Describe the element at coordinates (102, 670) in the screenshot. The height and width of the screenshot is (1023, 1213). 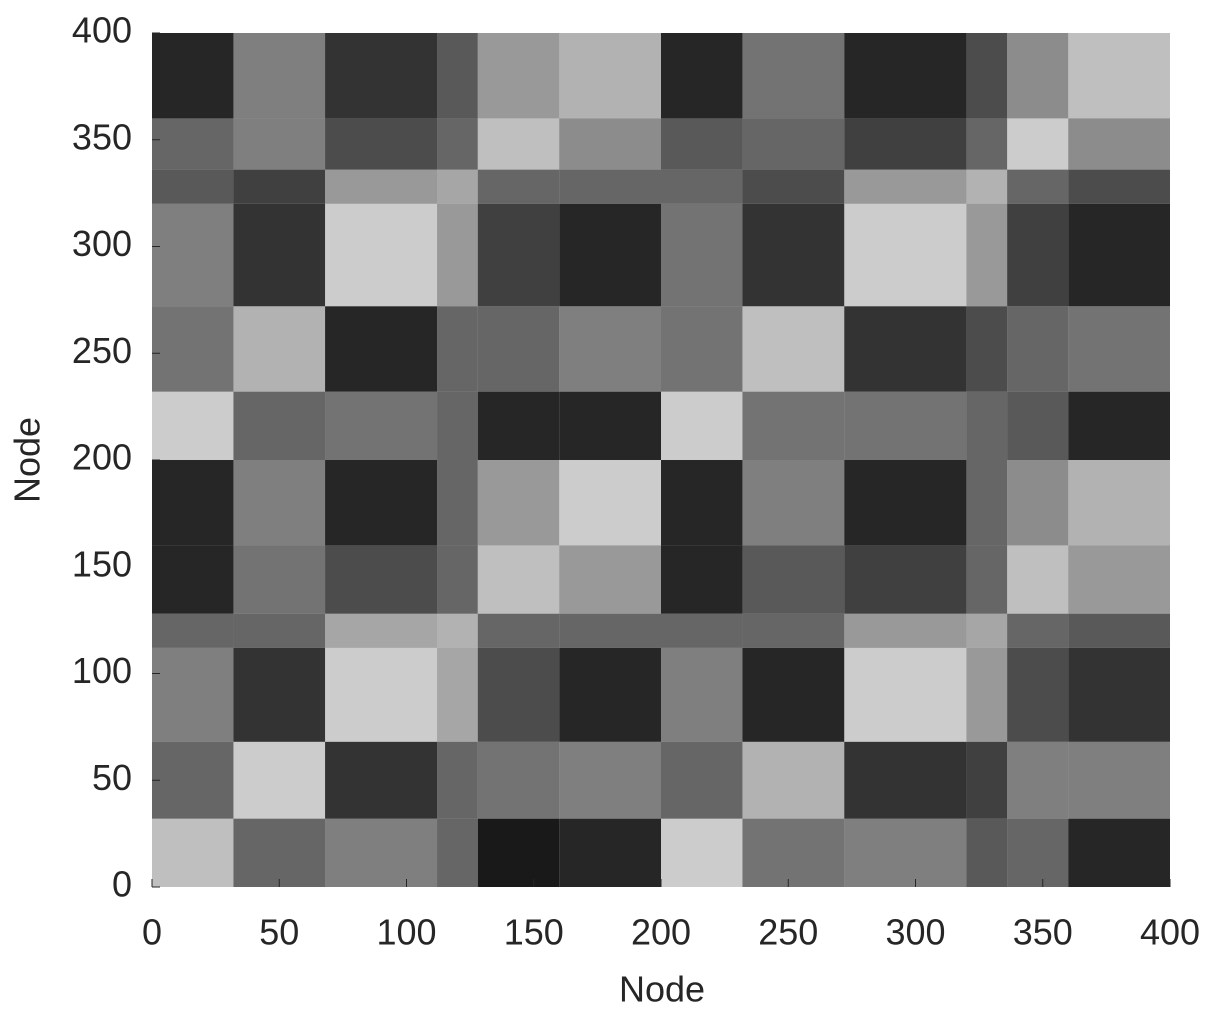
I see `y-tick-label: 100` at that location.